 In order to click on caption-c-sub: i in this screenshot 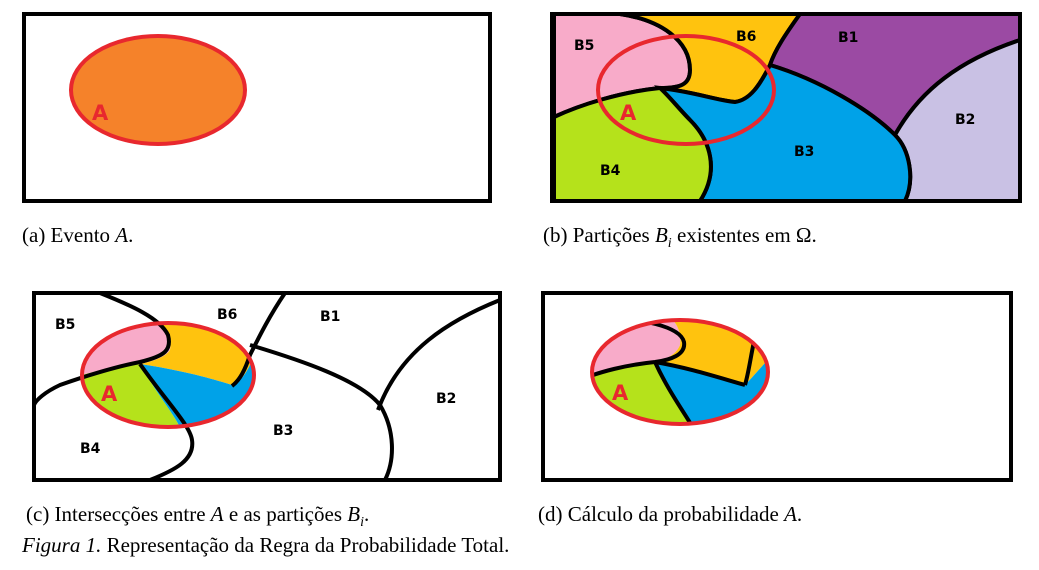, I will do `click(362, 523)`.